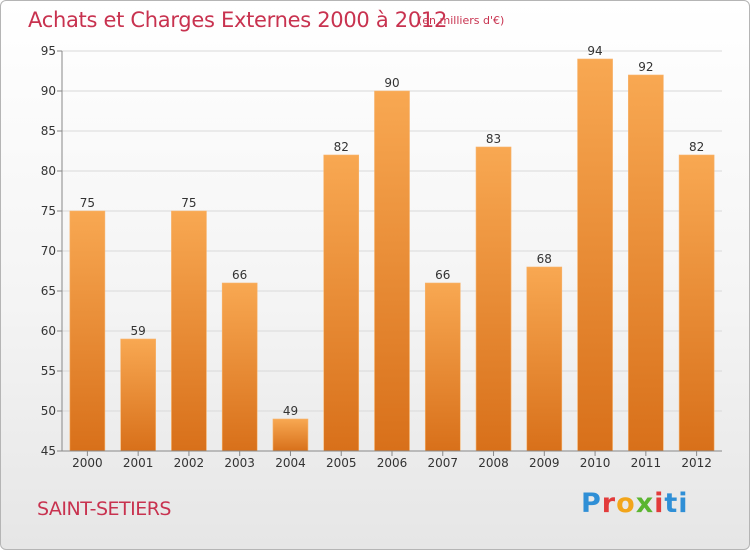 The height and width of the screenshot is (550, 750). What do you see at coordinates (594, 51) in the screenshot?
I see `data-label-2010: 94` at bounding box center [594, 51].